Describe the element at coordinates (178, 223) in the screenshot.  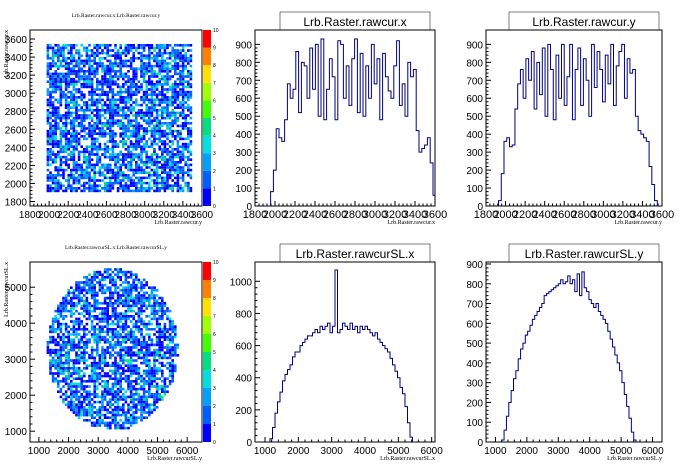
I see `x-axis-title: Lrb.Raster.rawcur.y` at that location.